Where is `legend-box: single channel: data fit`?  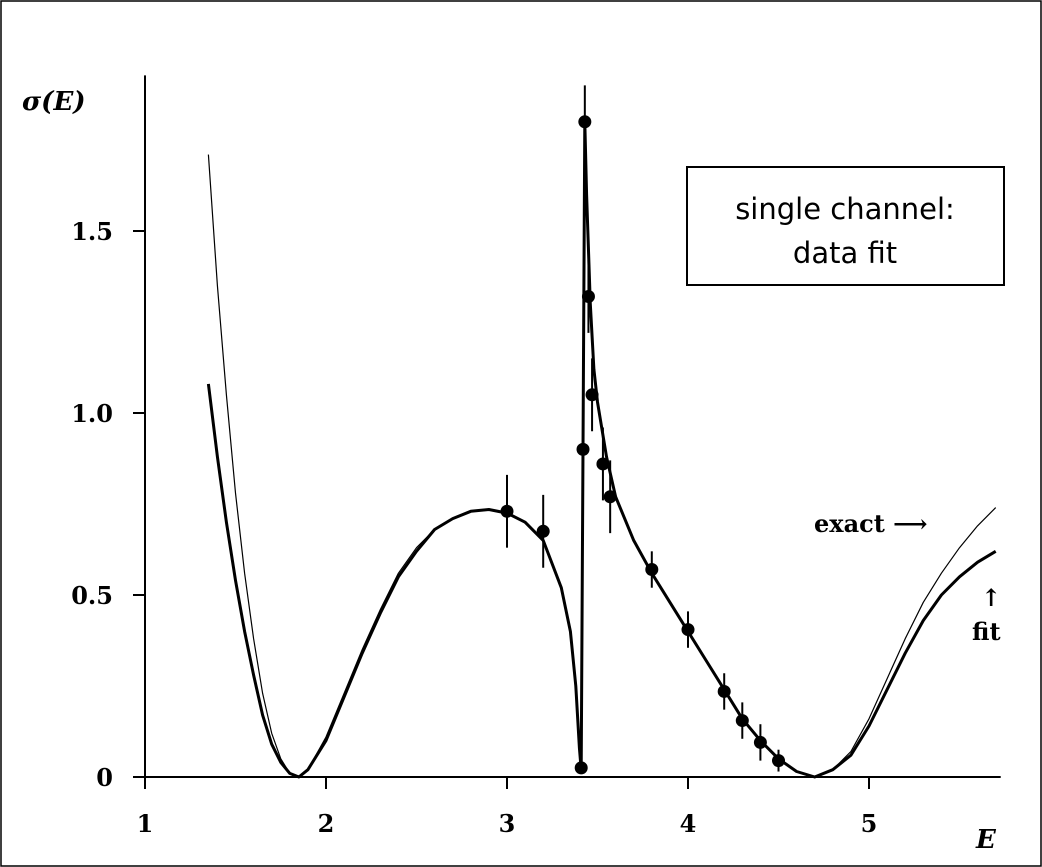 legend-box: single channel: data fit is located at coordinates (845, 226).